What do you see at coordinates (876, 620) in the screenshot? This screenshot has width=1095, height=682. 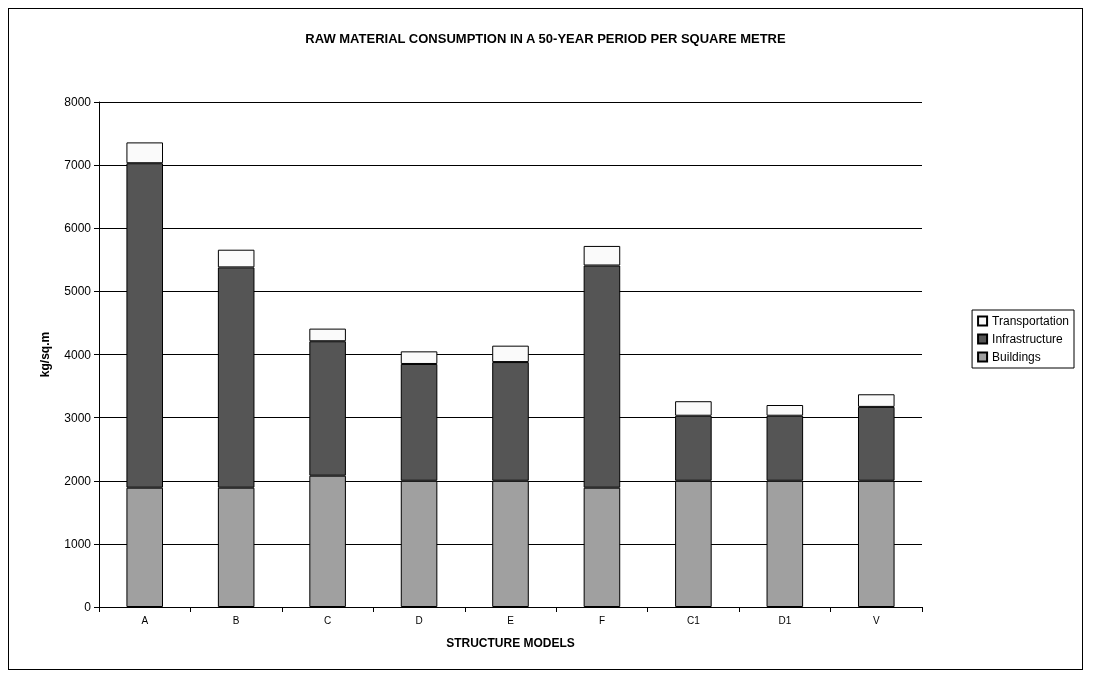 I see `x-tick-label: V` at bounding box center [876, 620].